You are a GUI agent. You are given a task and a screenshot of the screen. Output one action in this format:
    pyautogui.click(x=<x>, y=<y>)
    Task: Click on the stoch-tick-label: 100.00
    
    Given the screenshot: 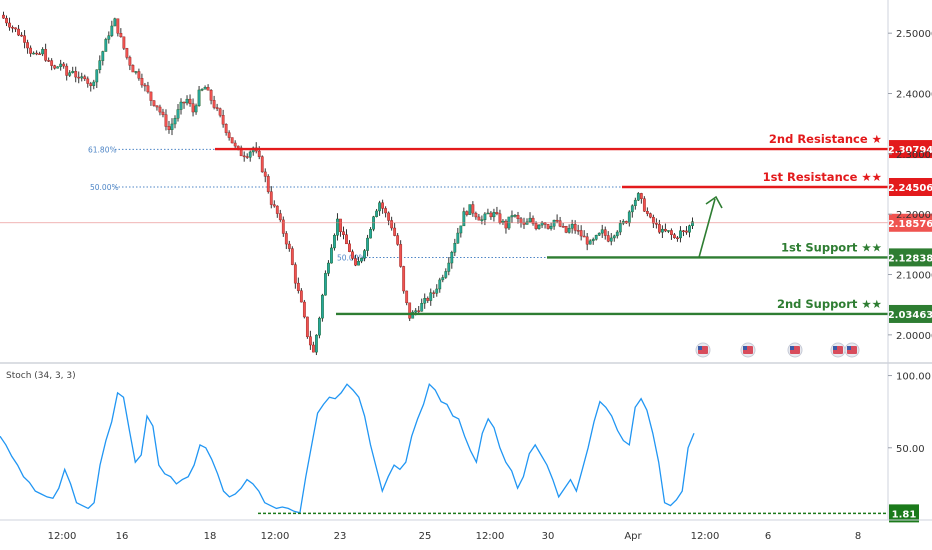 What is the action you would take?
    pyautogui.click(x=913, y=377)
    